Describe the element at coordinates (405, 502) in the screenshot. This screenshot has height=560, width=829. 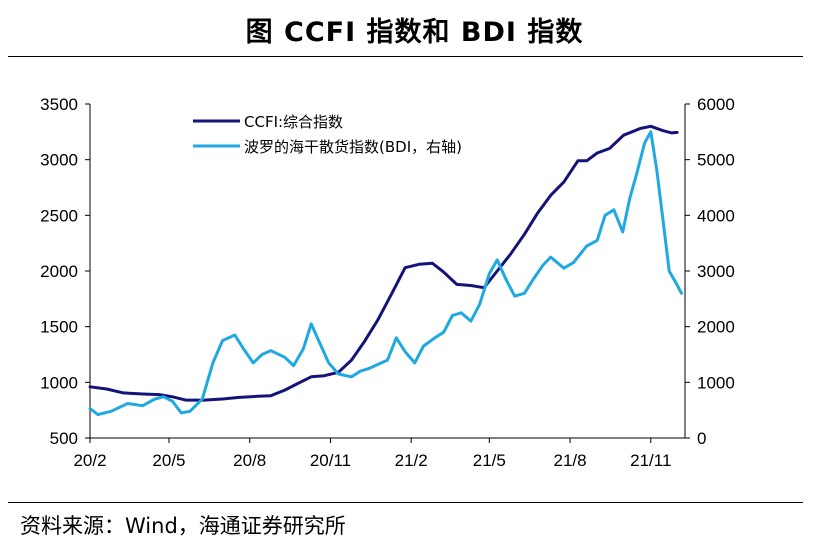
I see `source-rule` at that location.